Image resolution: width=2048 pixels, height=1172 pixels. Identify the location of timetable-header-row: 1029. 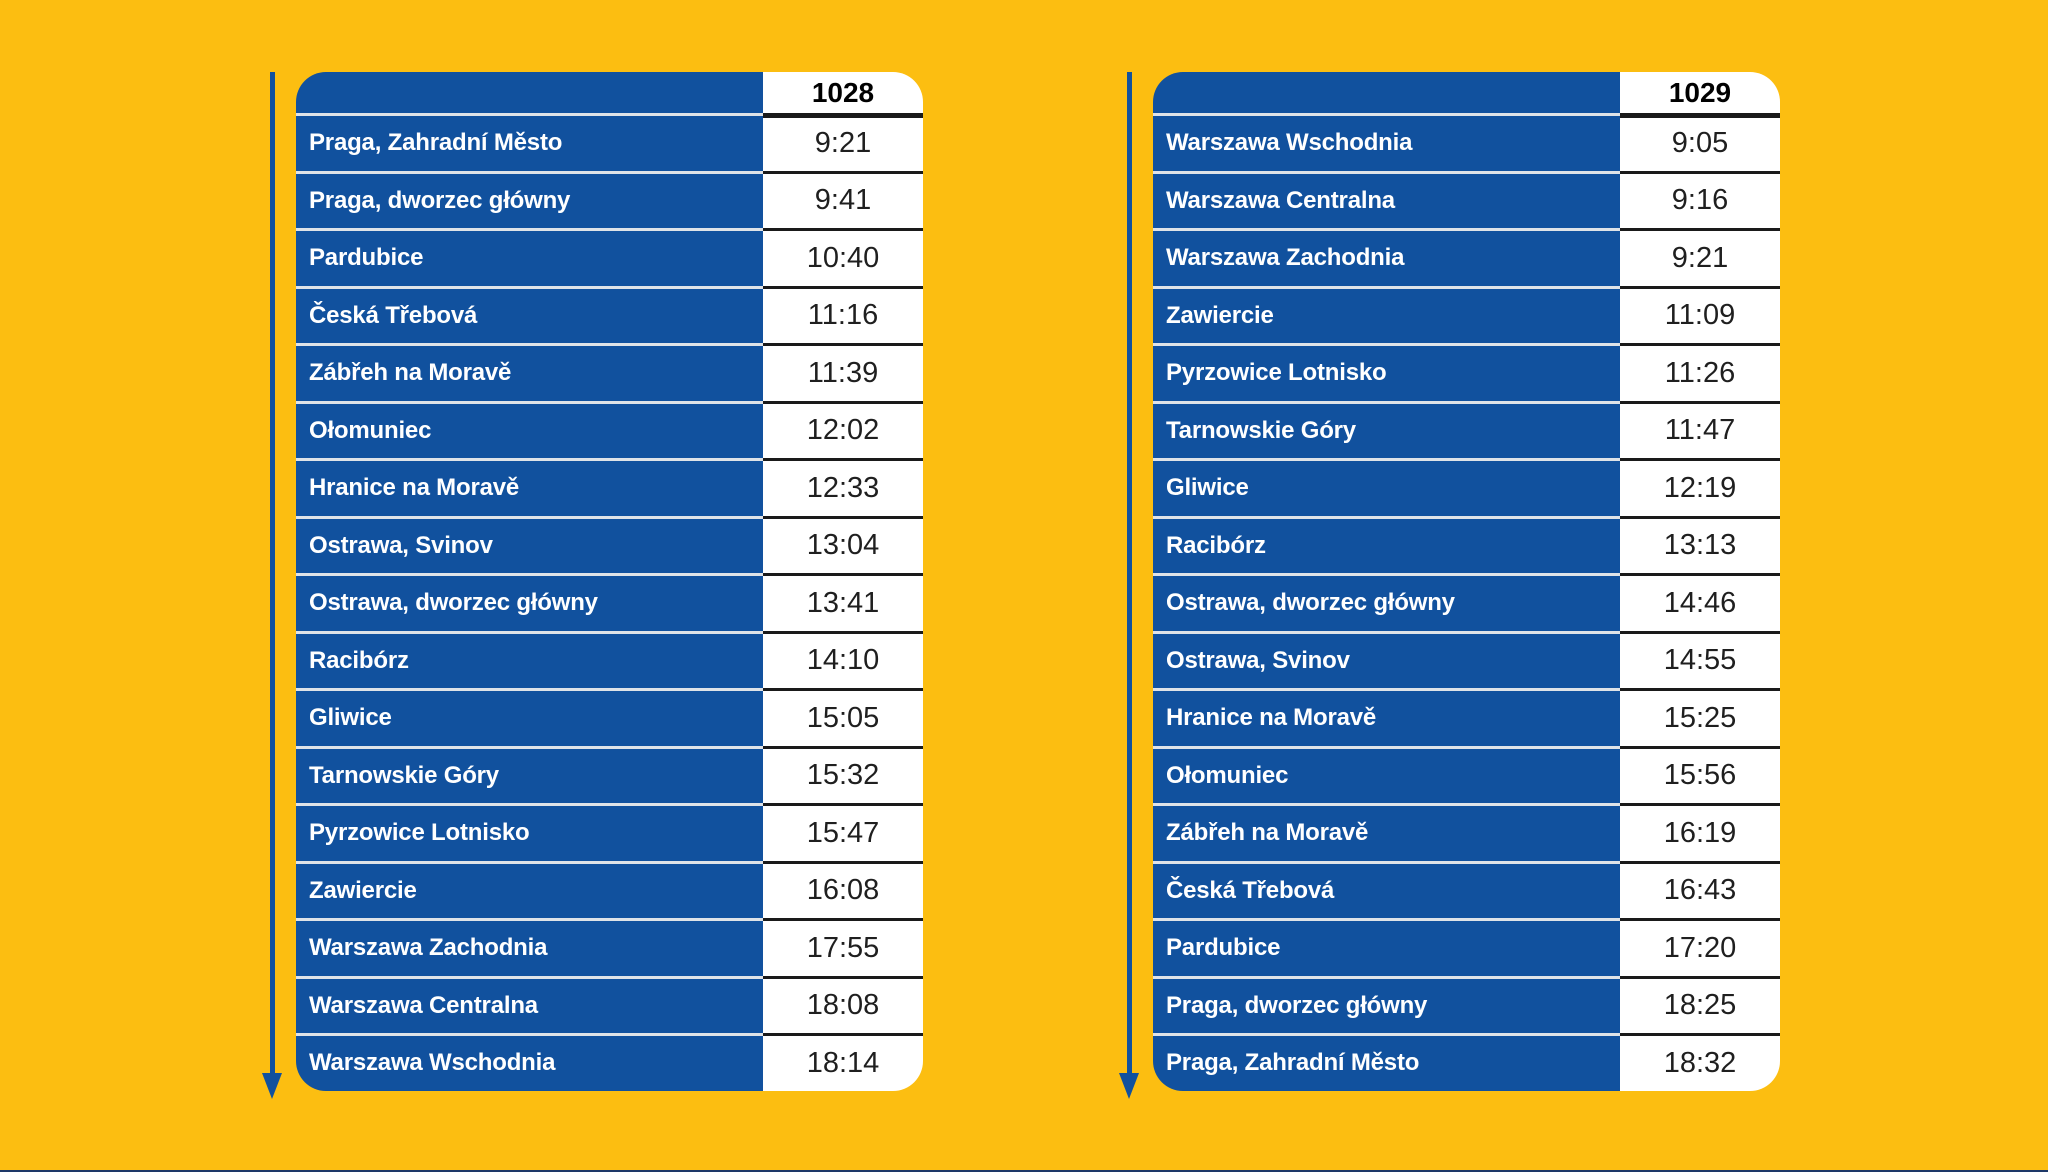
(1466, 92).